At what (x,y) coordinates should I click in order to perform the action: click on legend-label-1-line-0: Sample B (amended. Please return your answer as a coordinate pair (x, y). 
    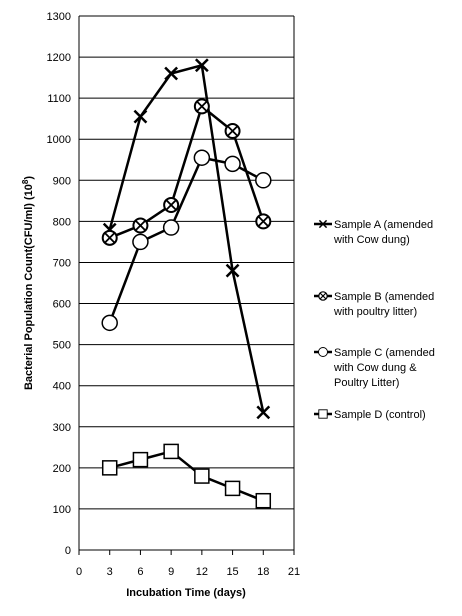
    Looking at the image, I should click on (384, 297).